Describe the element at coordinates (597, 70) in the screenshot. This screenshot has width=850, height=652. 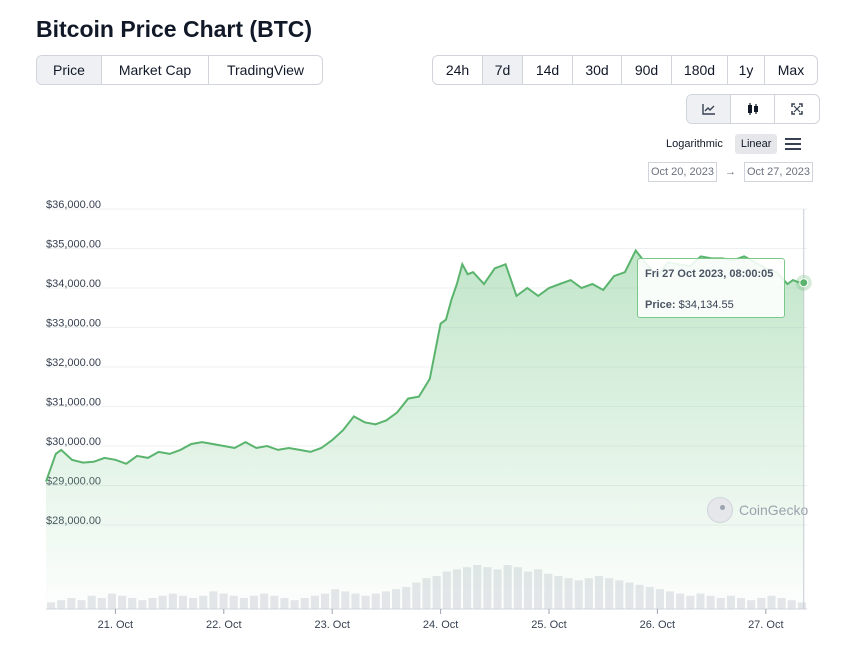
I see `range-30d: 30d` at that location.